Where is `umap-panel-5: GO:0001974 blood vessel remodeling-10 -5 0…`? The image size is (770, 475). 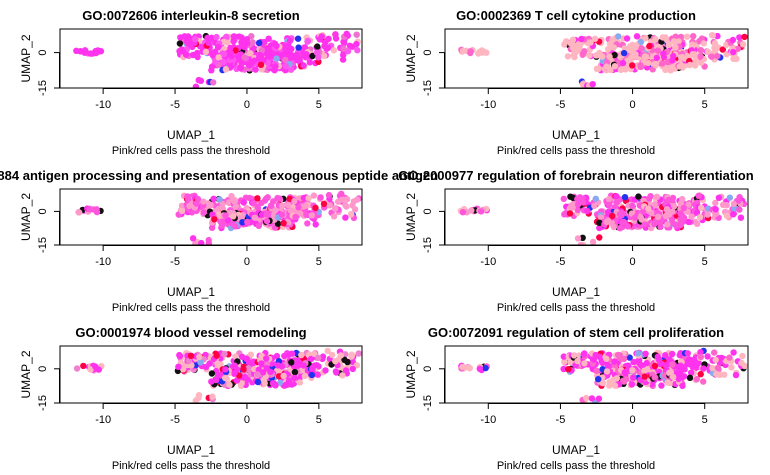
umap-panel-5: GO:0001974 blood vessel remodeling-10 -5 0… is located at coordinates (190, 398).